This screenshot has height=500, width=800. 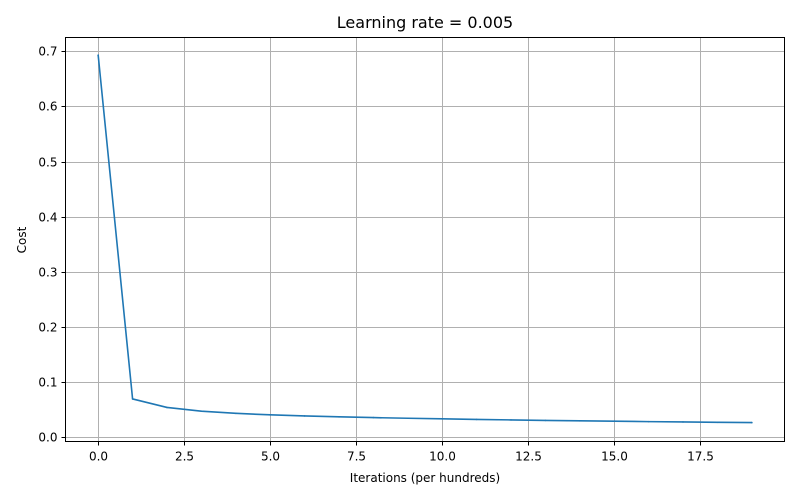 I want to click on x-tick-label: 2.5, so click(x=184, y=457).